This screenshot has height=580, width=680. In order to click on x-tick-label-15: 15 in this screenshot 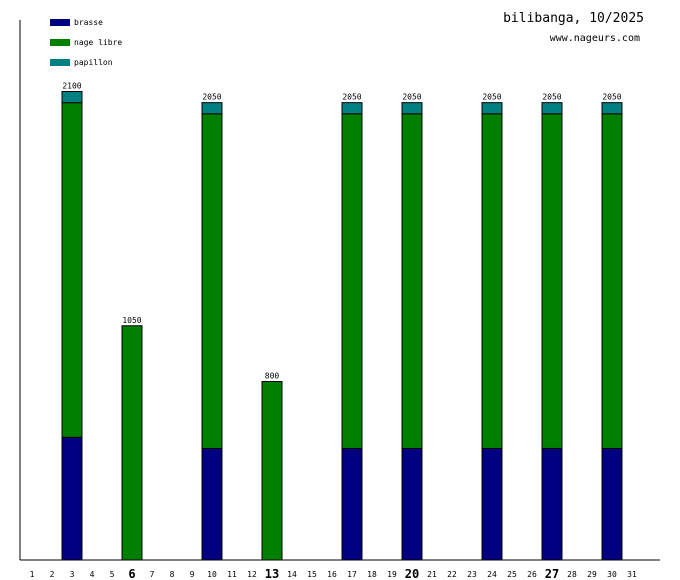, I will do `click(312, 574)`.